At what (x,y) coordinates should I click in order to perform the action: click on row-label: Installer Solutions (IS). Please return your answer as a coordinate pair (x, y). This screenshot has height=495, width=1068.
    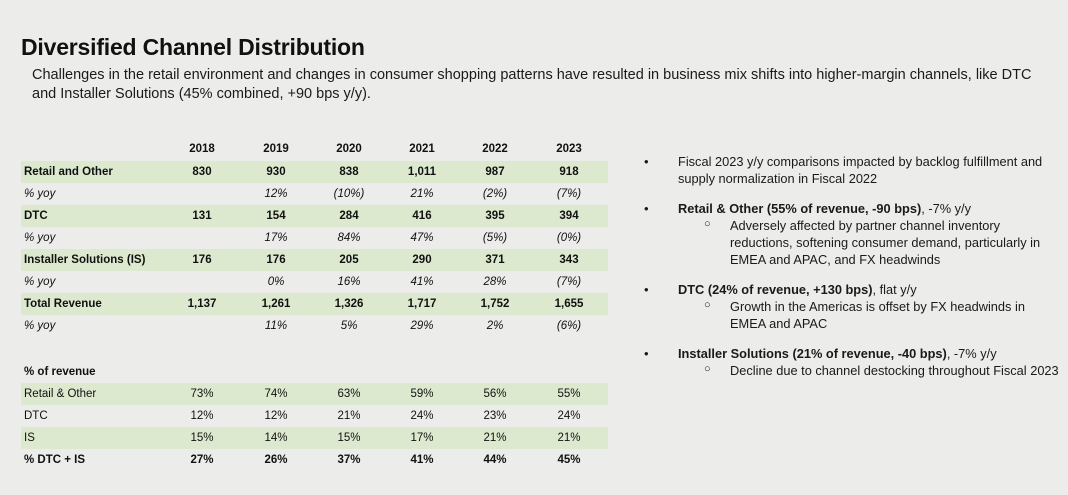
    Looking at the image, I should click on (85, 260).